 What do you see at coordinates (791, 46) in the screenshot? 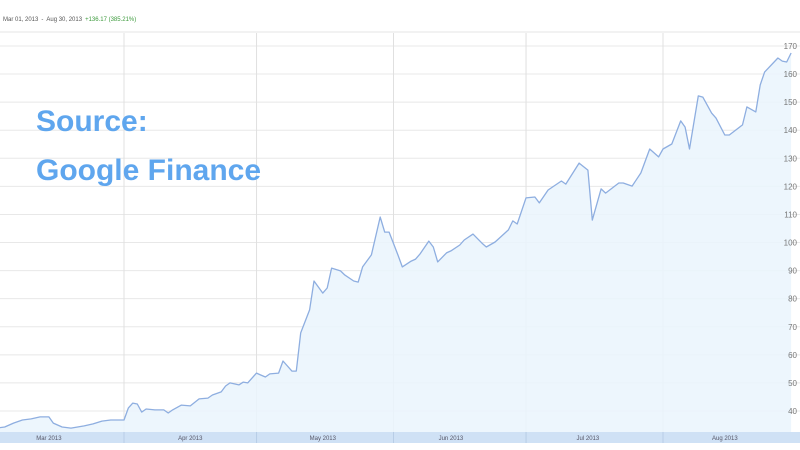
I see `y-tick-label: 170` at bounding box center [791, 46].